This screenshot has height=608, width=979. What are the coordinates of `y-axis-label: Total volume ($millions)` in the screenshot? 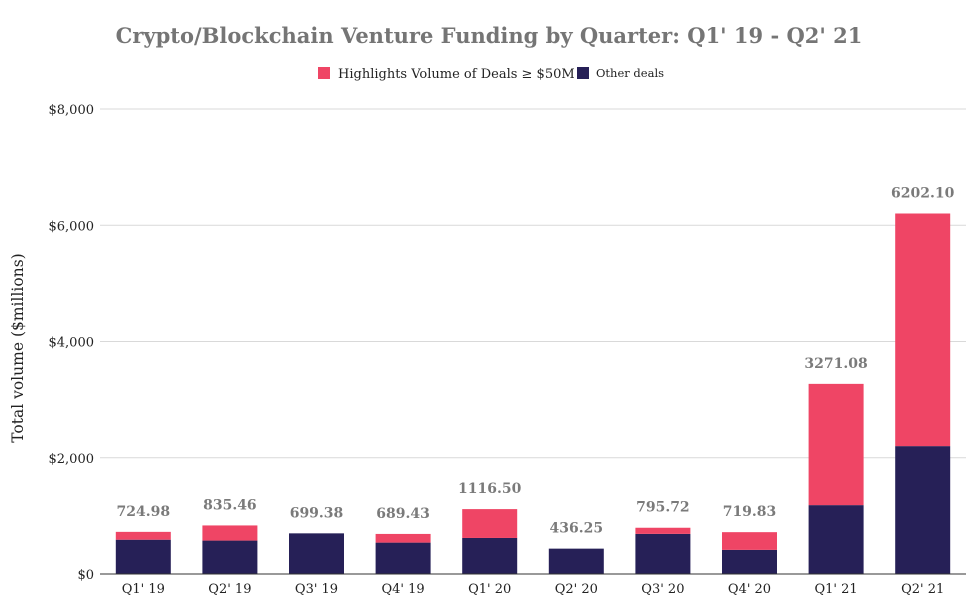 It's located at (18, 347).